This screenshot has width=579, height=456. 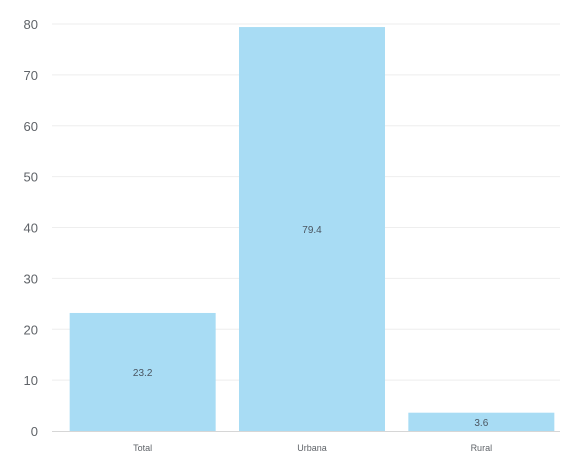 I want to click on y-tick-label: 10, so click(x=31, y=380).